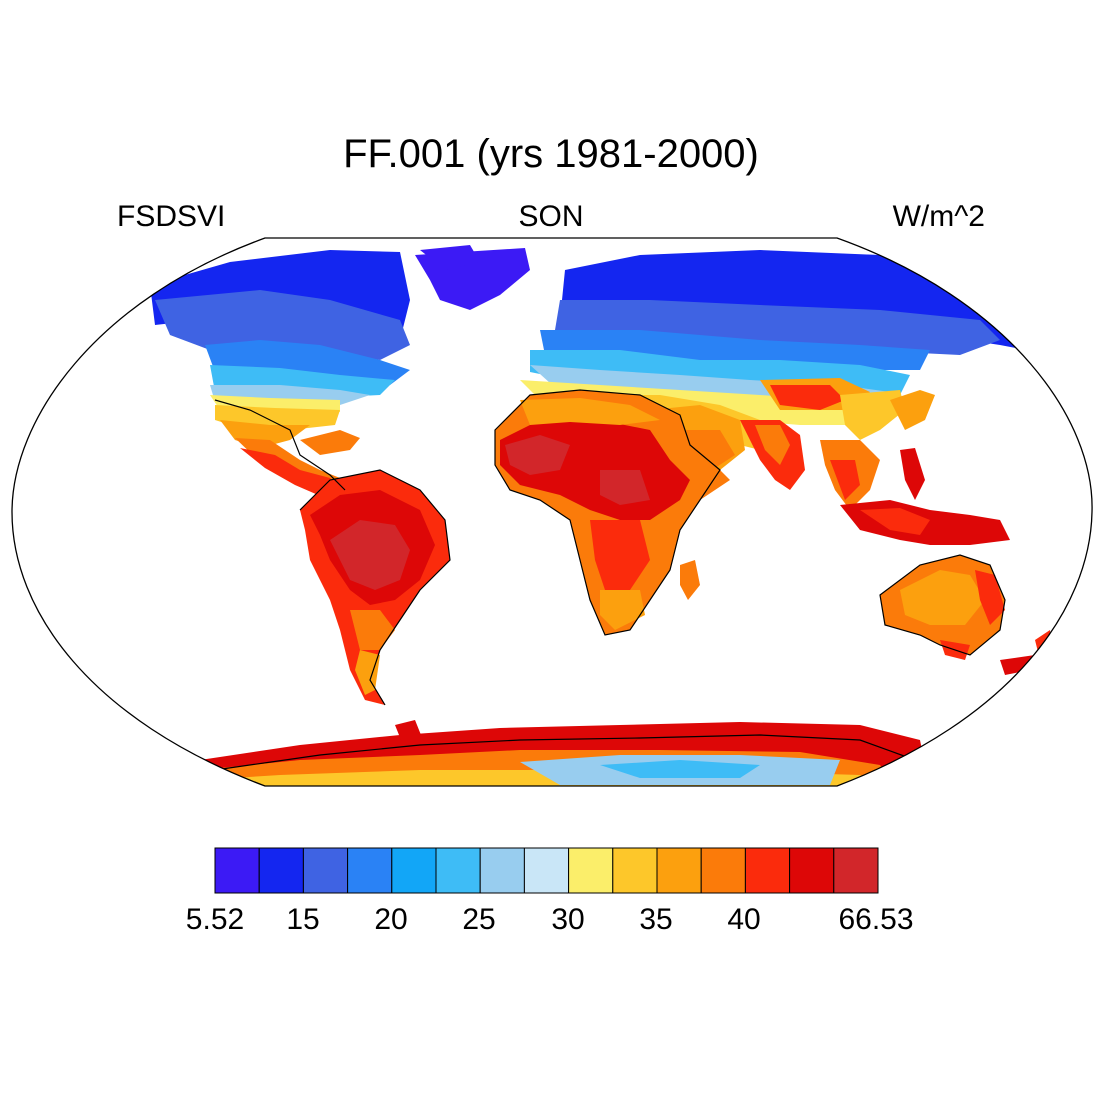 The width and height of the screenshot is (1102, 1102). I want to click on season-label: SON, so click(551, 216).